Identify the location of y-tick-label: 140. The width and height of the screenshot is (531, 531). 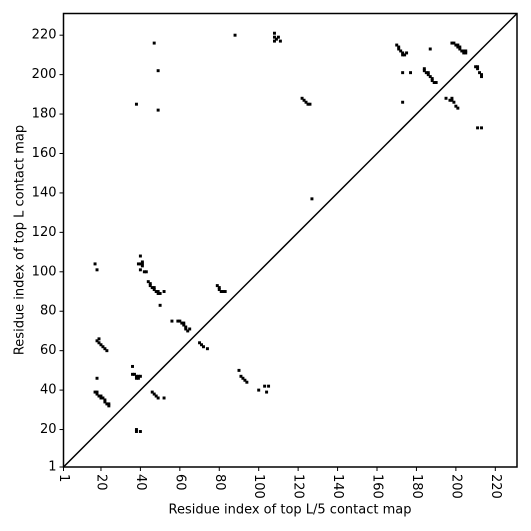
(44, 192).